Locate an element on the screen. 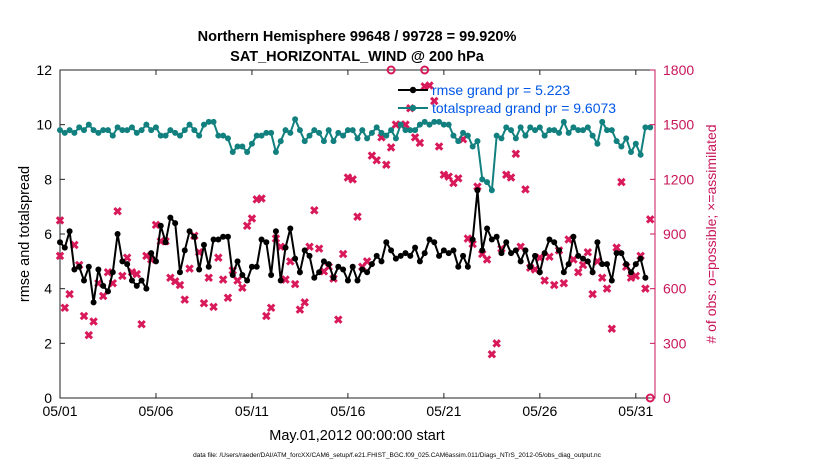 The height and width of the screenshot is (470, 830). x-tick-label: 05/16 is located at coordinates (347, 411).